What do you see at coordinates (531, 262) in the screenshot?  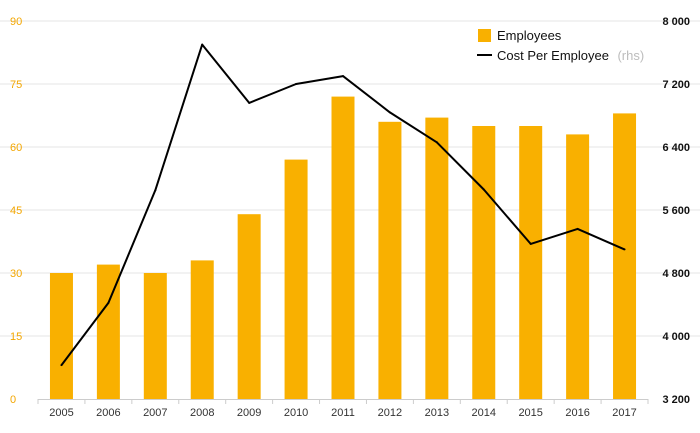 I see `bar-2015` at bounding box center [531, 262].